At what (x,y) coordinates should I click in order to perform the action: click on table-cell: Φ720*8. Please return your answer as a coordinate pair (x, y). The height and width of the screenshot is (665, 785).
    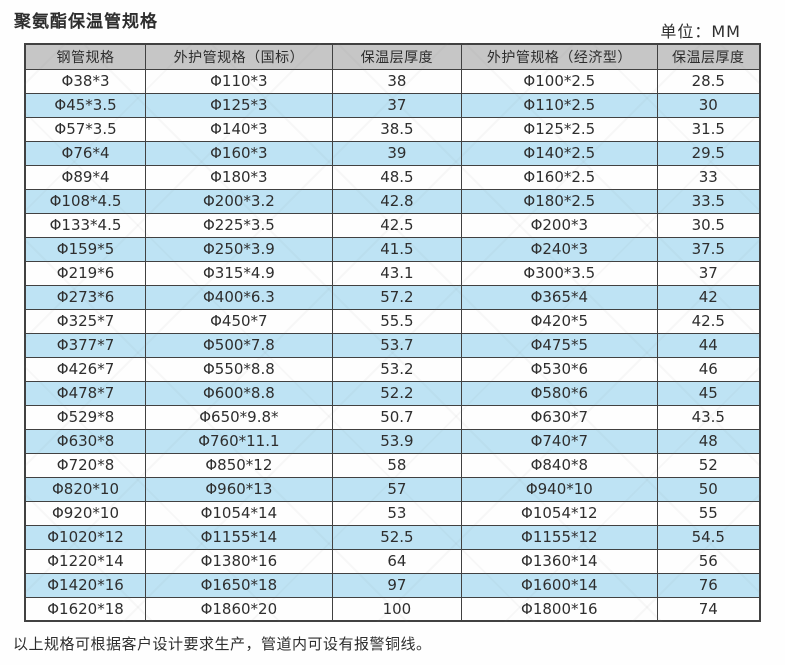
    Looking at the image, I should click on (85, 465).